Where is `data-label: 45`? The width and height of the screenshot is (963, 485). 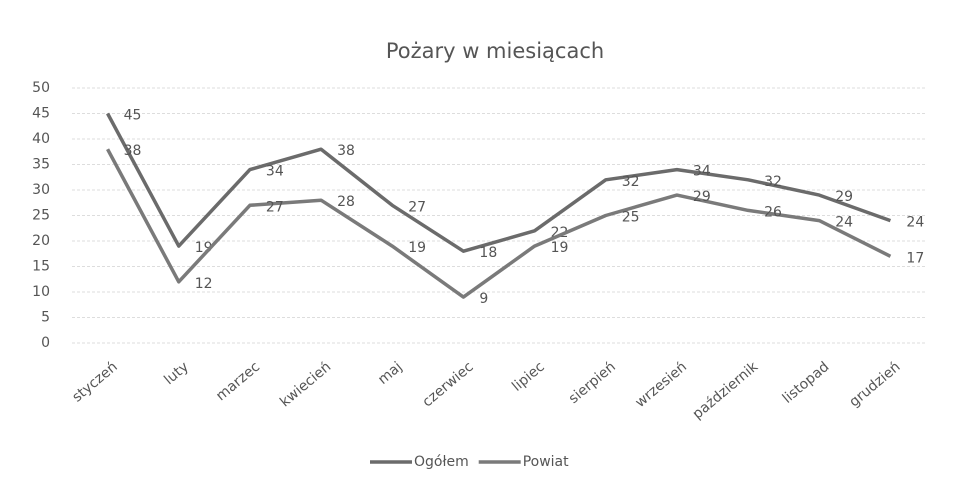
data-label: 45 is located at coordinates (133, 116).